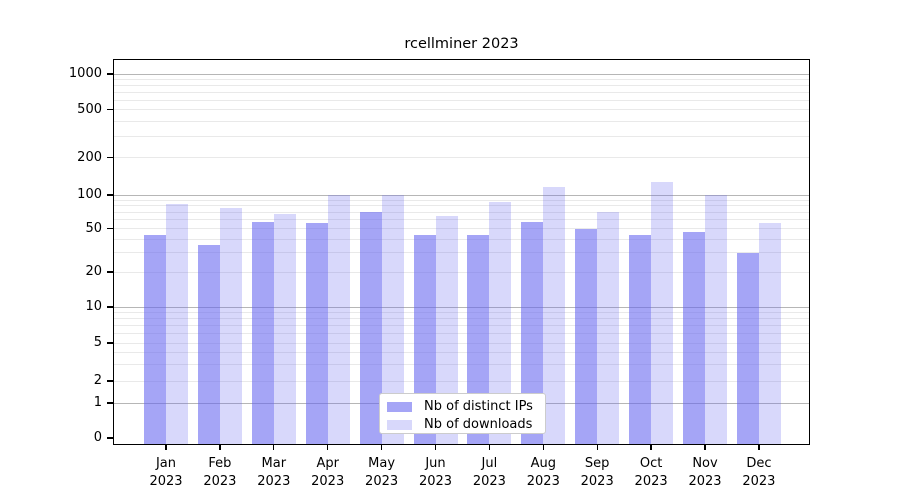 The image size is (900, 500). Describe the element at coordinates (747, 348) in the screenshot. I see `bar-distinct-ips-dec` at that location.